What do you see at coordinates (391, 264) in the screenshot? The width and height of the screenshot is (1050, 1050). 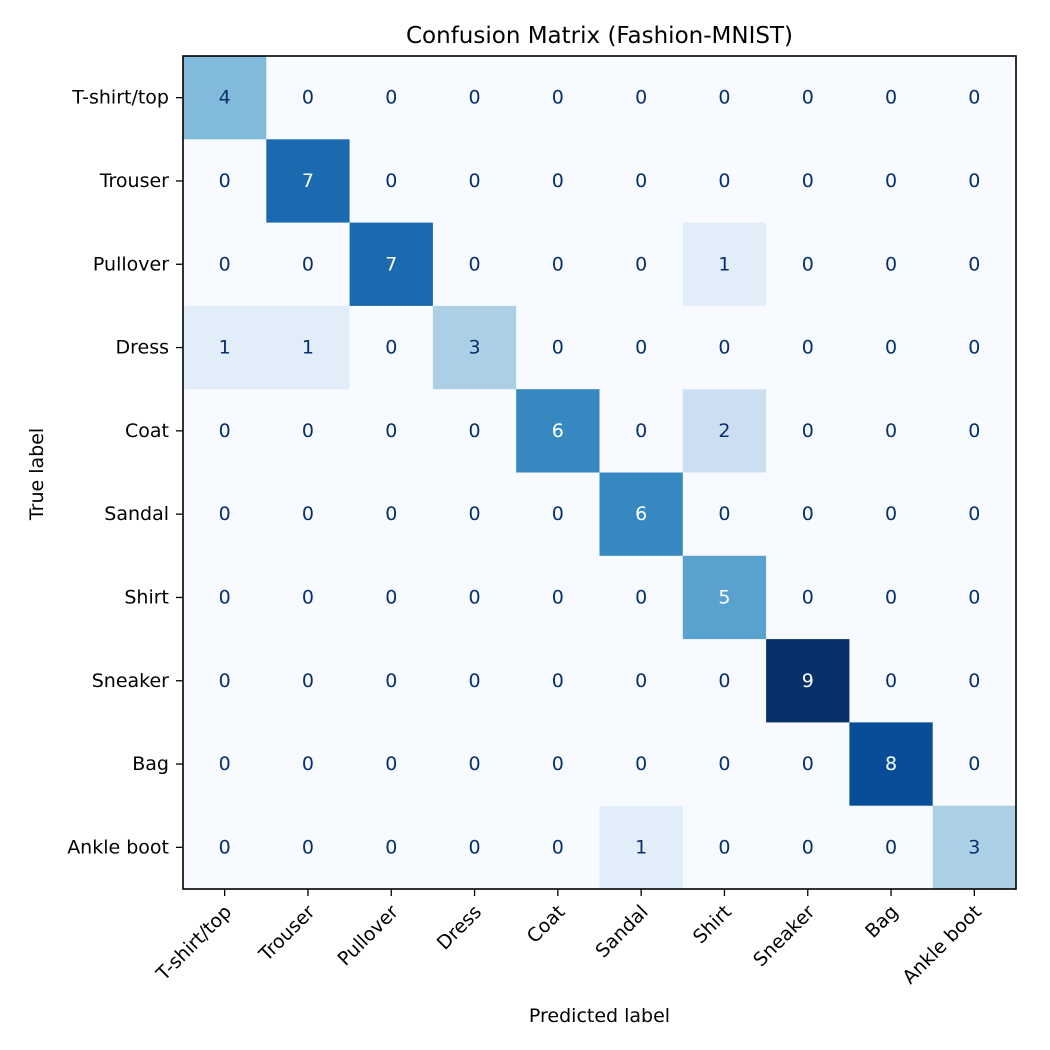 I see `cell-value-label: 7` at bounding box center [391, 264].